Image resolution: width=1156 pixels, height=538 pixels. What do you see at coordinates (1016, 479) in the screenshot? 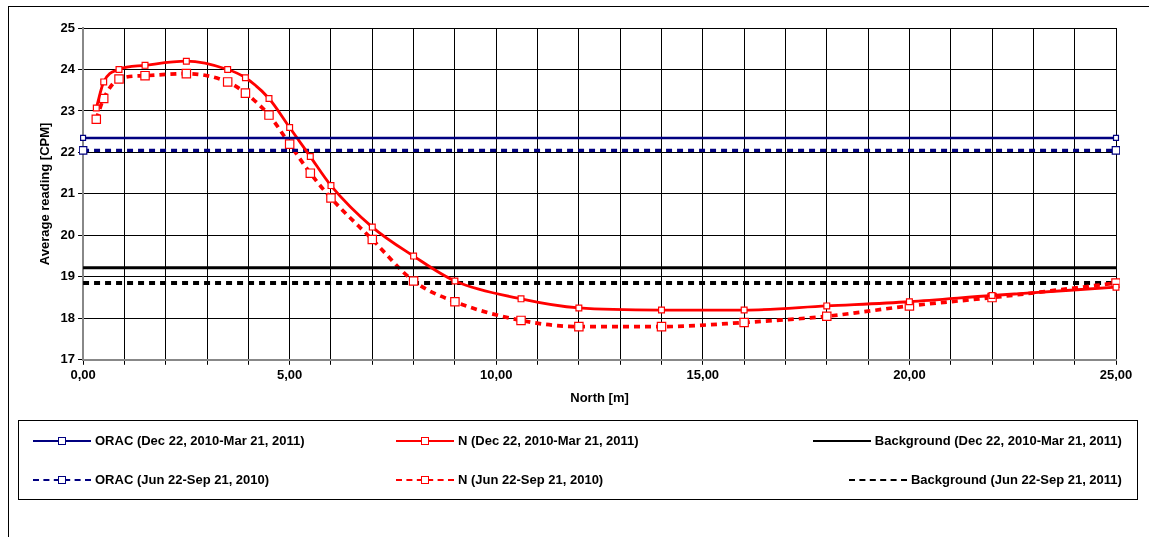
I see `legend-label: Background (Jun 22-Sep 21, 2011)` at bounding box center [1016, 479].